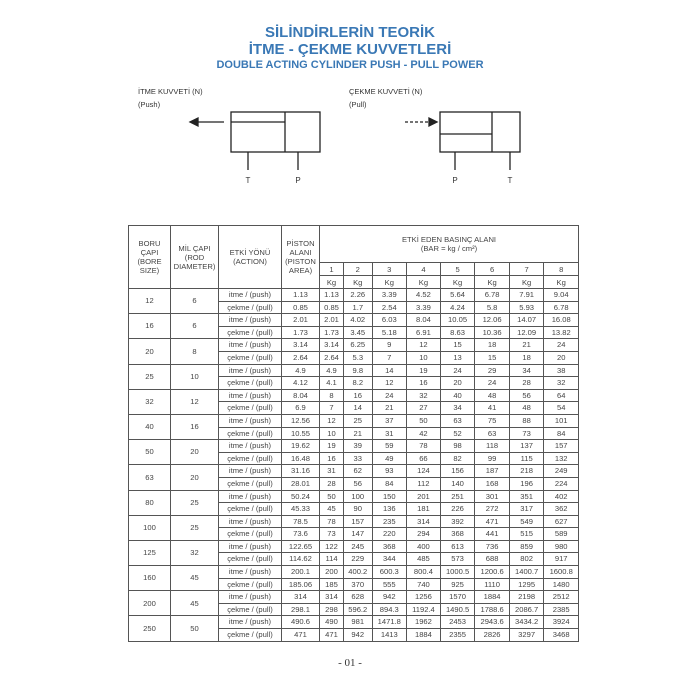 The height and width of the screenshot is (700, 700). What do you see at coordinates (389, 357) in the screenshot?
I see `cell-force: 7` at bounding box center [389, 357].